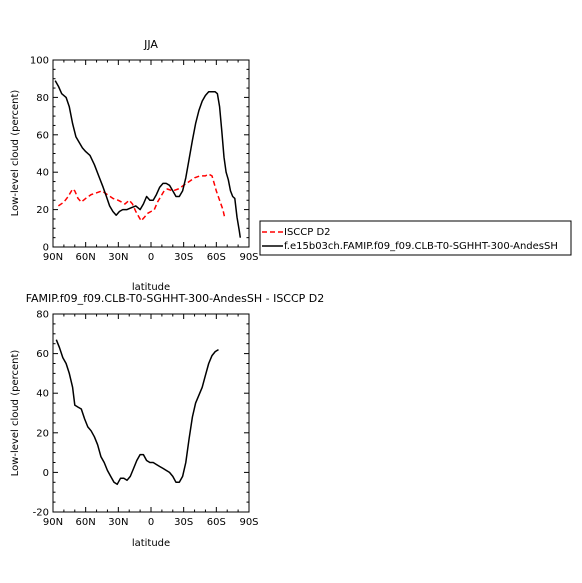 The image size is (582, 583). What do you see at coordinates (86, 257) in the screenshot?
I see `top-x-tick-label: 60N` at bounding box center [86, 257].